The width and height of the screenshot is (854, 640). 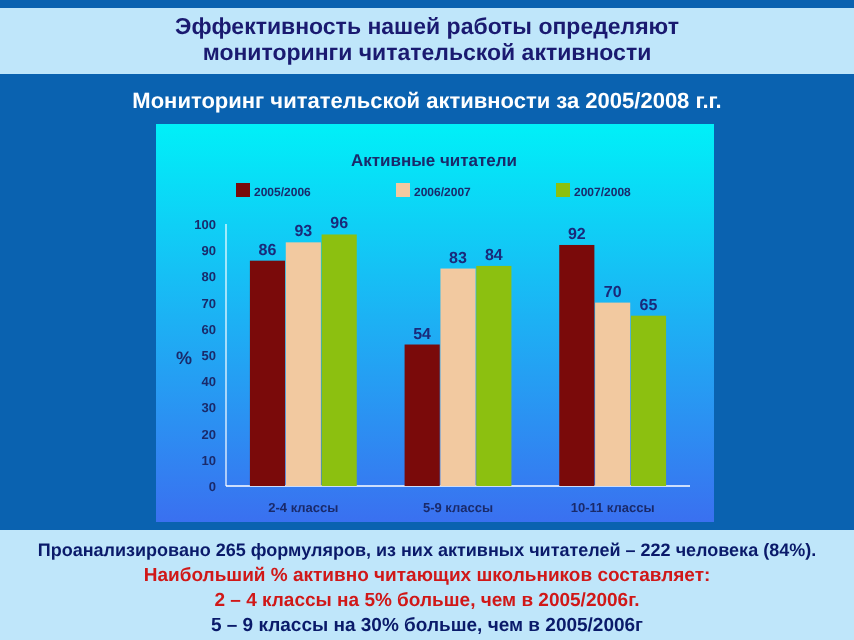 I want to click on text: Эффективность нашей работы определяют мониторинги читательской активности, so click(x=427, y=41).